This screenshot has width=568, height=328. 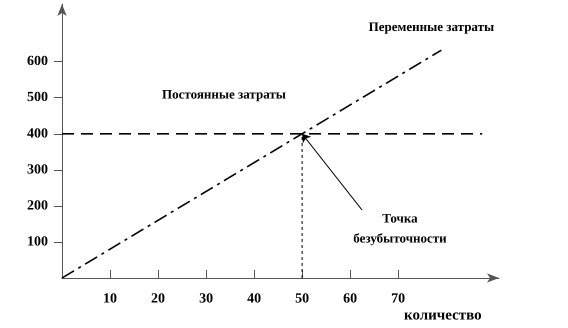 I want to click on x-tick-label: 70, so click(x=398, y=299).